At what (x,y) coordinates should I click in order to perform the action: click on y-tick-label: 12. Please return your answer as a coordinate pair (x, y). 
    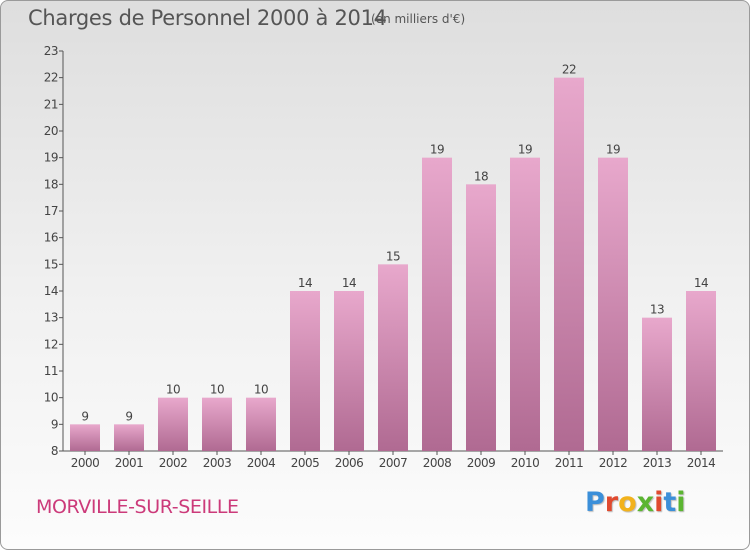
    Looking at the image, I should click on (51, 344).